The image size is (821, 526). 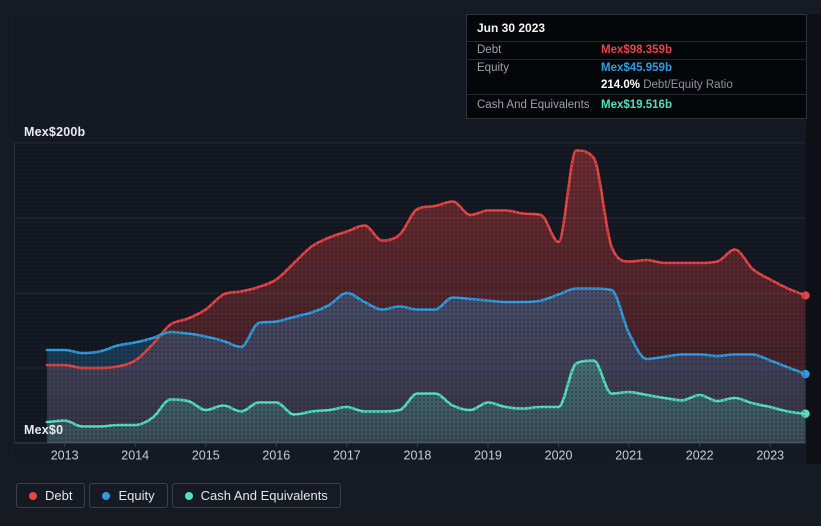 What do you see at coordinates (426, 393) in the screenshot?
I see `series-line-cash-and-equivalents` at bounding box center [426, 393].